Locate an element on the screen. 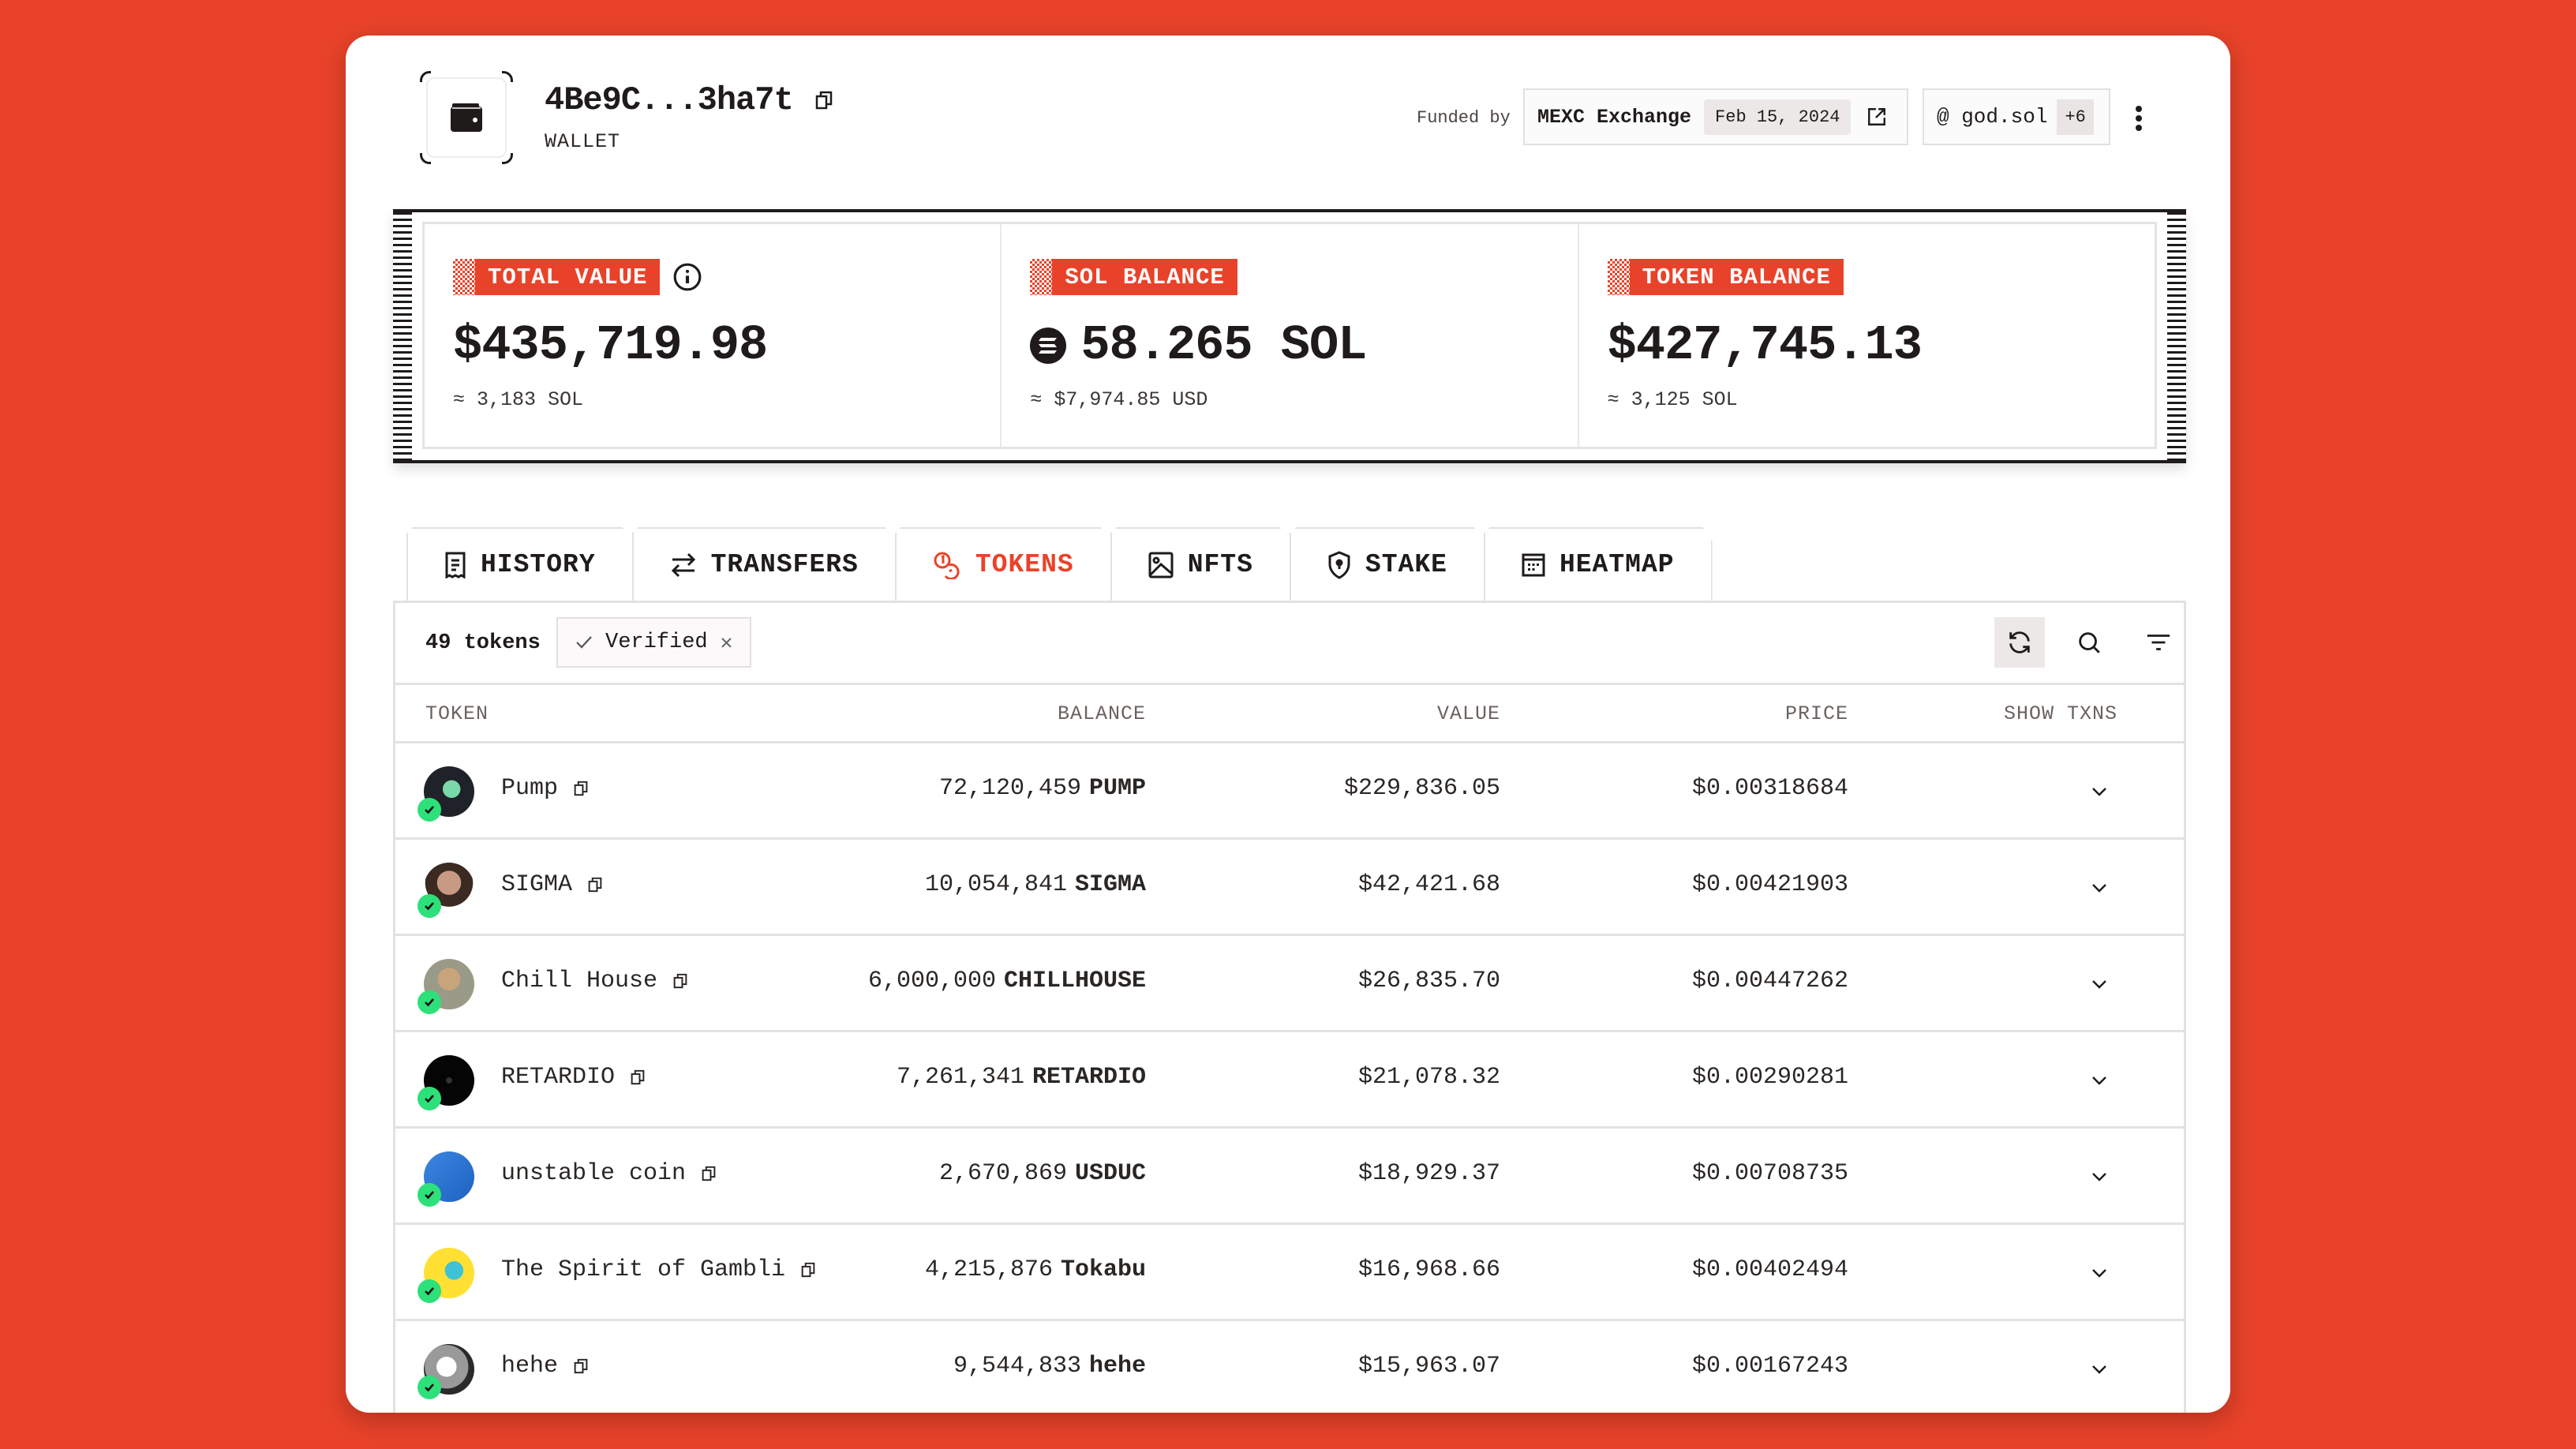 The image size is (2576, 1449). domain-more-count: +6 is located at coordinates (2075, 117).